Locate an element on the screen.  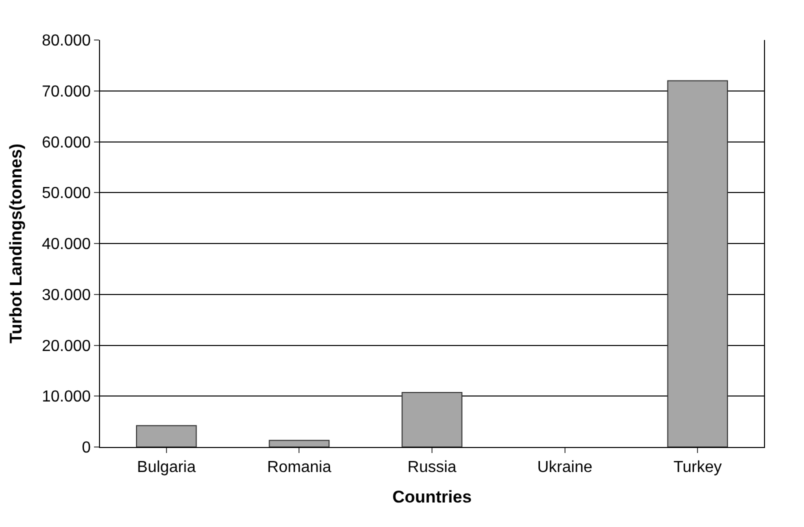
x-tick-label: Romania is located at coordinates (299, 467).